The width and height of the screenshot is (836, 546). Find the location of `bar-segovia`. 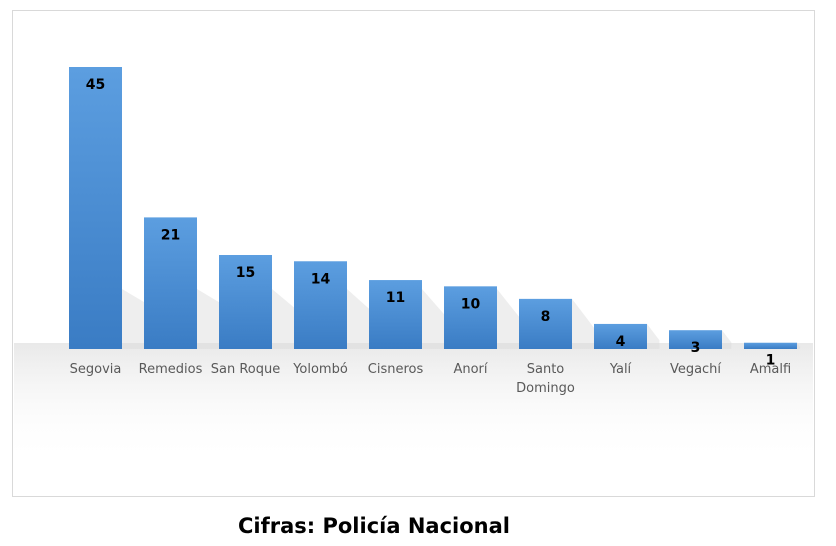

bar-segovia is located at coordinates (95, 208).